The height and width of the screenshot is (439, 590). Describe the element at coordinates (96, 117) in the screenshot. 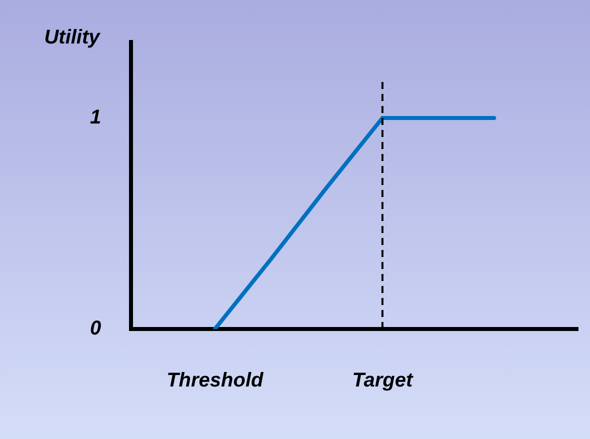

I see `y-tick-label: 1` at that location.